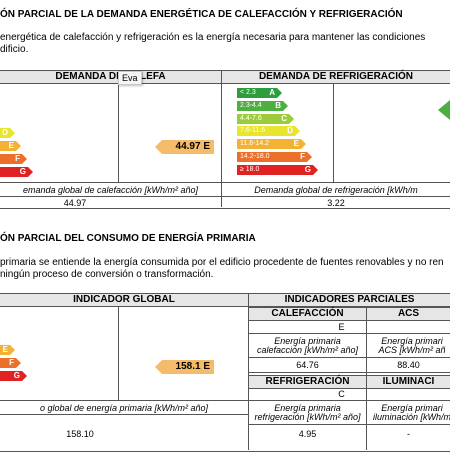 Image resolution: width=450 pixels, height=452 pixels. Describe the element at coordinates (349, 300) in the screenshot. I see `partial-header: INDICADORES PARCIALES` at that location.